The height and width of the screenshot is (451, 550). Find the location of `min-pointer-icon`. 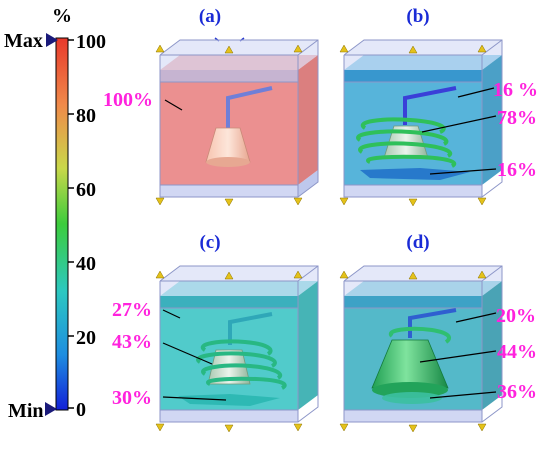

min-pointer-icon is located at coordinates (51, 409).